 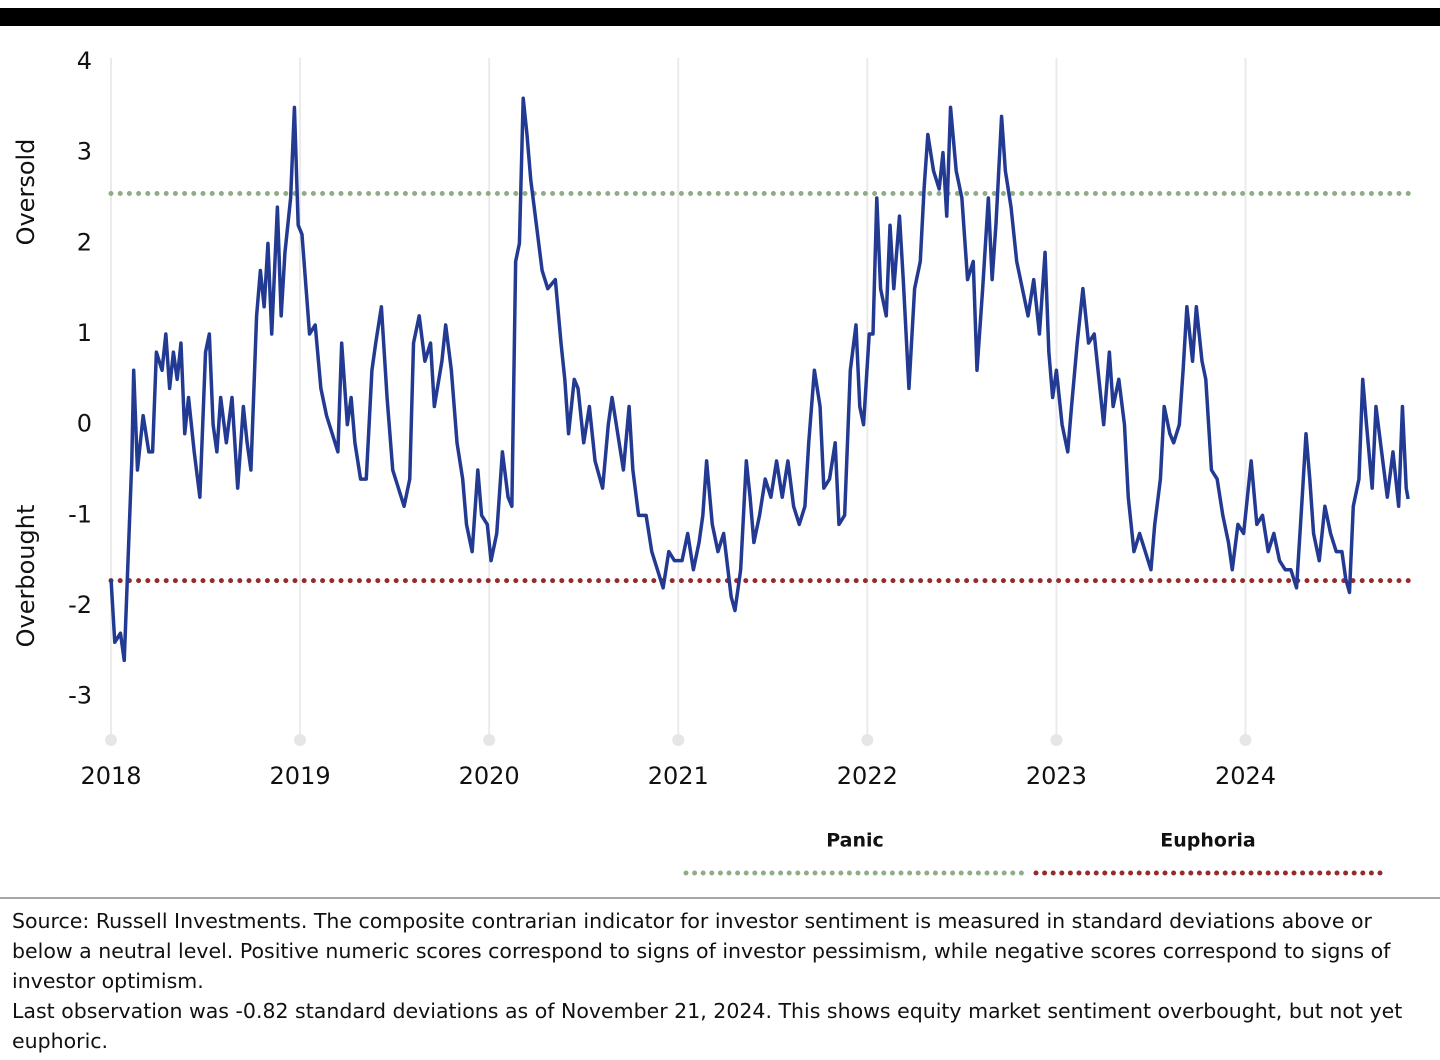 I want to click on legend-label: Euphoria, so click(x=1207, y=841).